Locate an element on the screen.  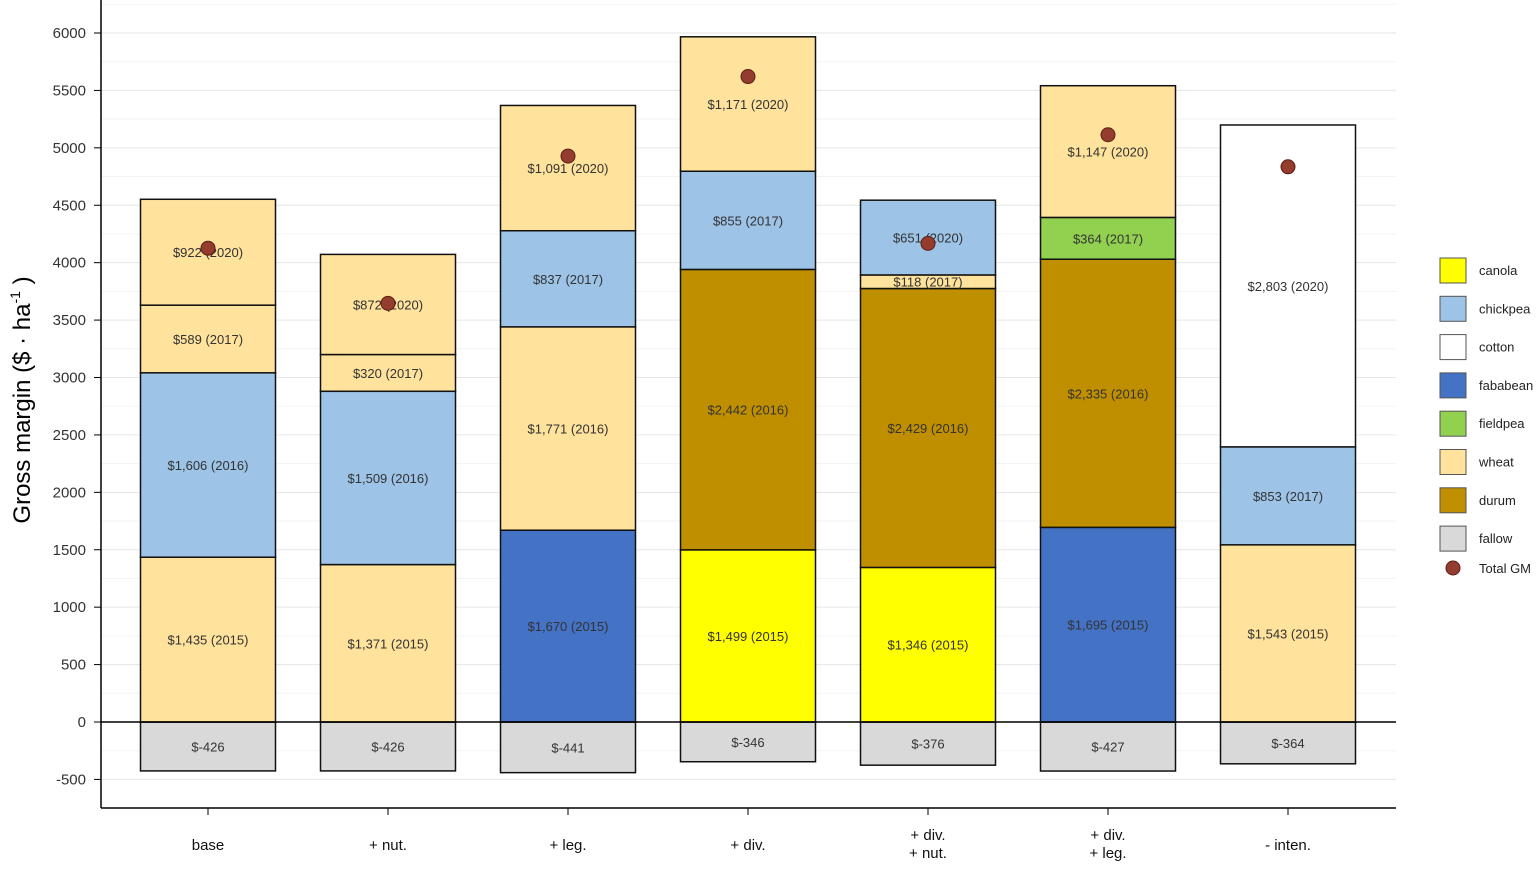
data-label: $2,803 (2020) is located at coordinates (1288, 286).